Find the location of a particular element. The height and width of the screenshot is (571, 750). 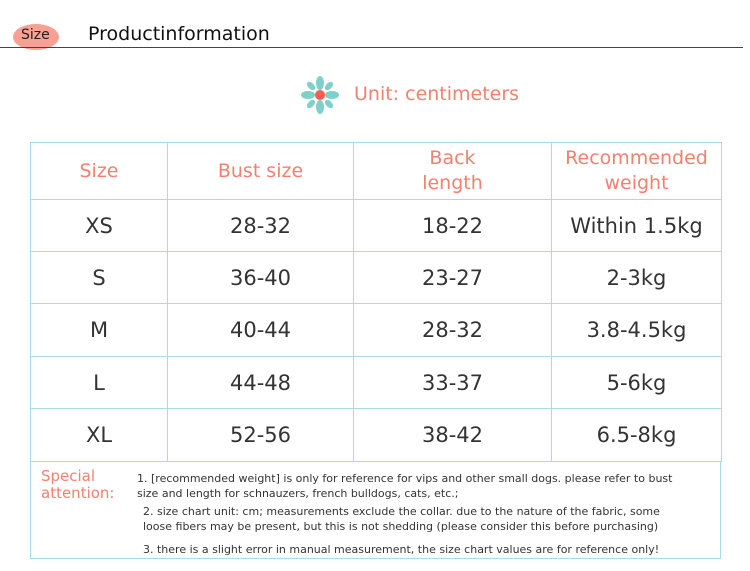

table-cell: M is located at coordinates (99, 330).